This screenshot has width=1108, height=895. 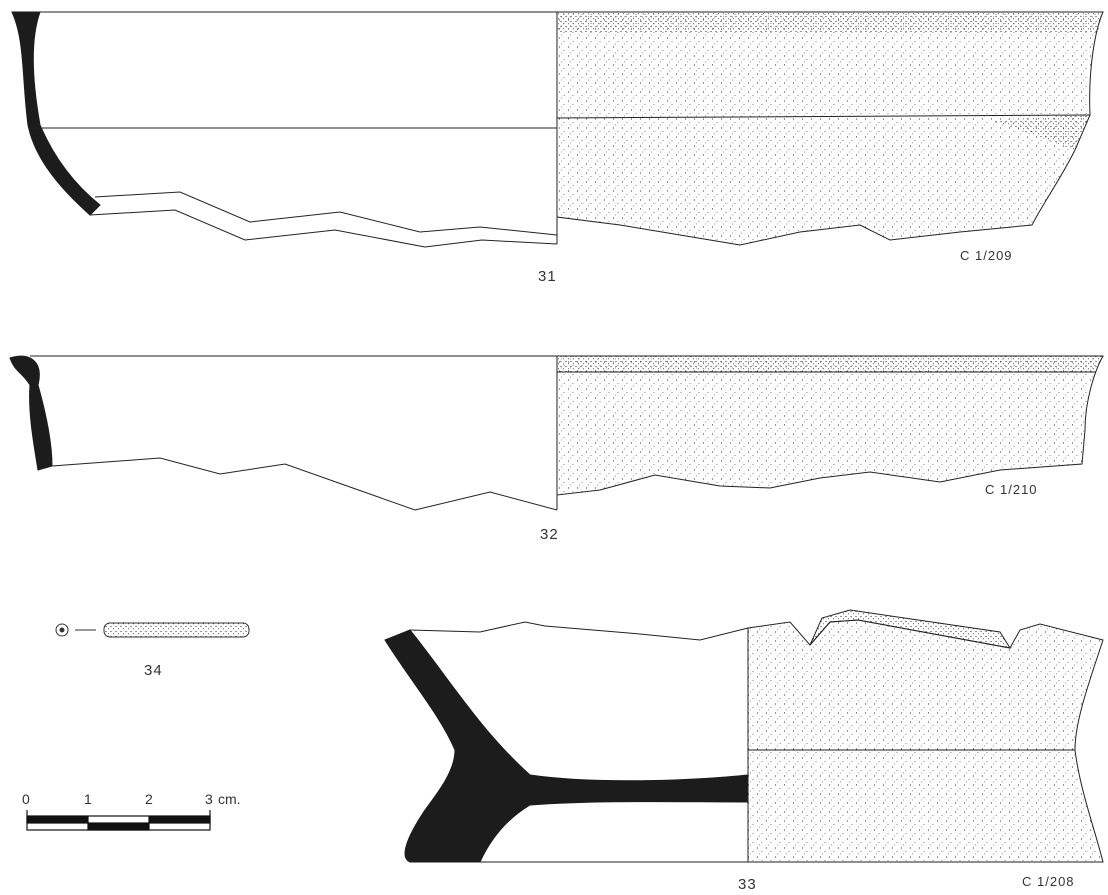 I want to click on figure-33-catalog: C 1/208, so click(x=1048, y=881).